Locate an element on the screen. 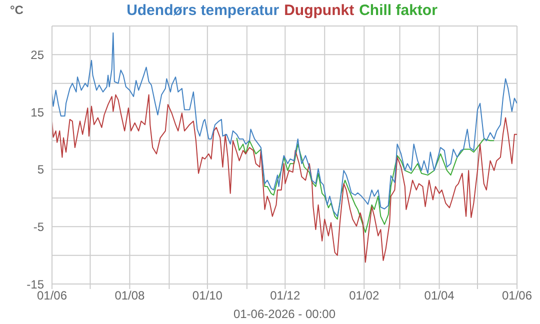  y-tick-label: -15 is located at coordinates (35, 284).